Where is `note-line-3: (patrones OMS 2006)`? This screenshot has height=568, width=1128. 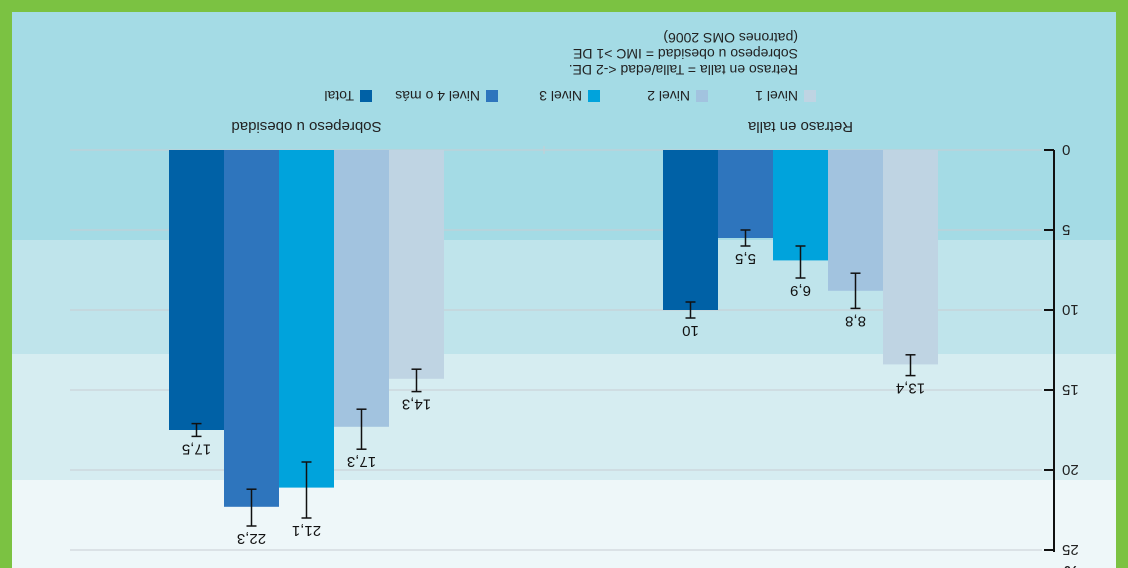
note-line-3: (patrones OMS 2006) is located at coordinates (730, 38).